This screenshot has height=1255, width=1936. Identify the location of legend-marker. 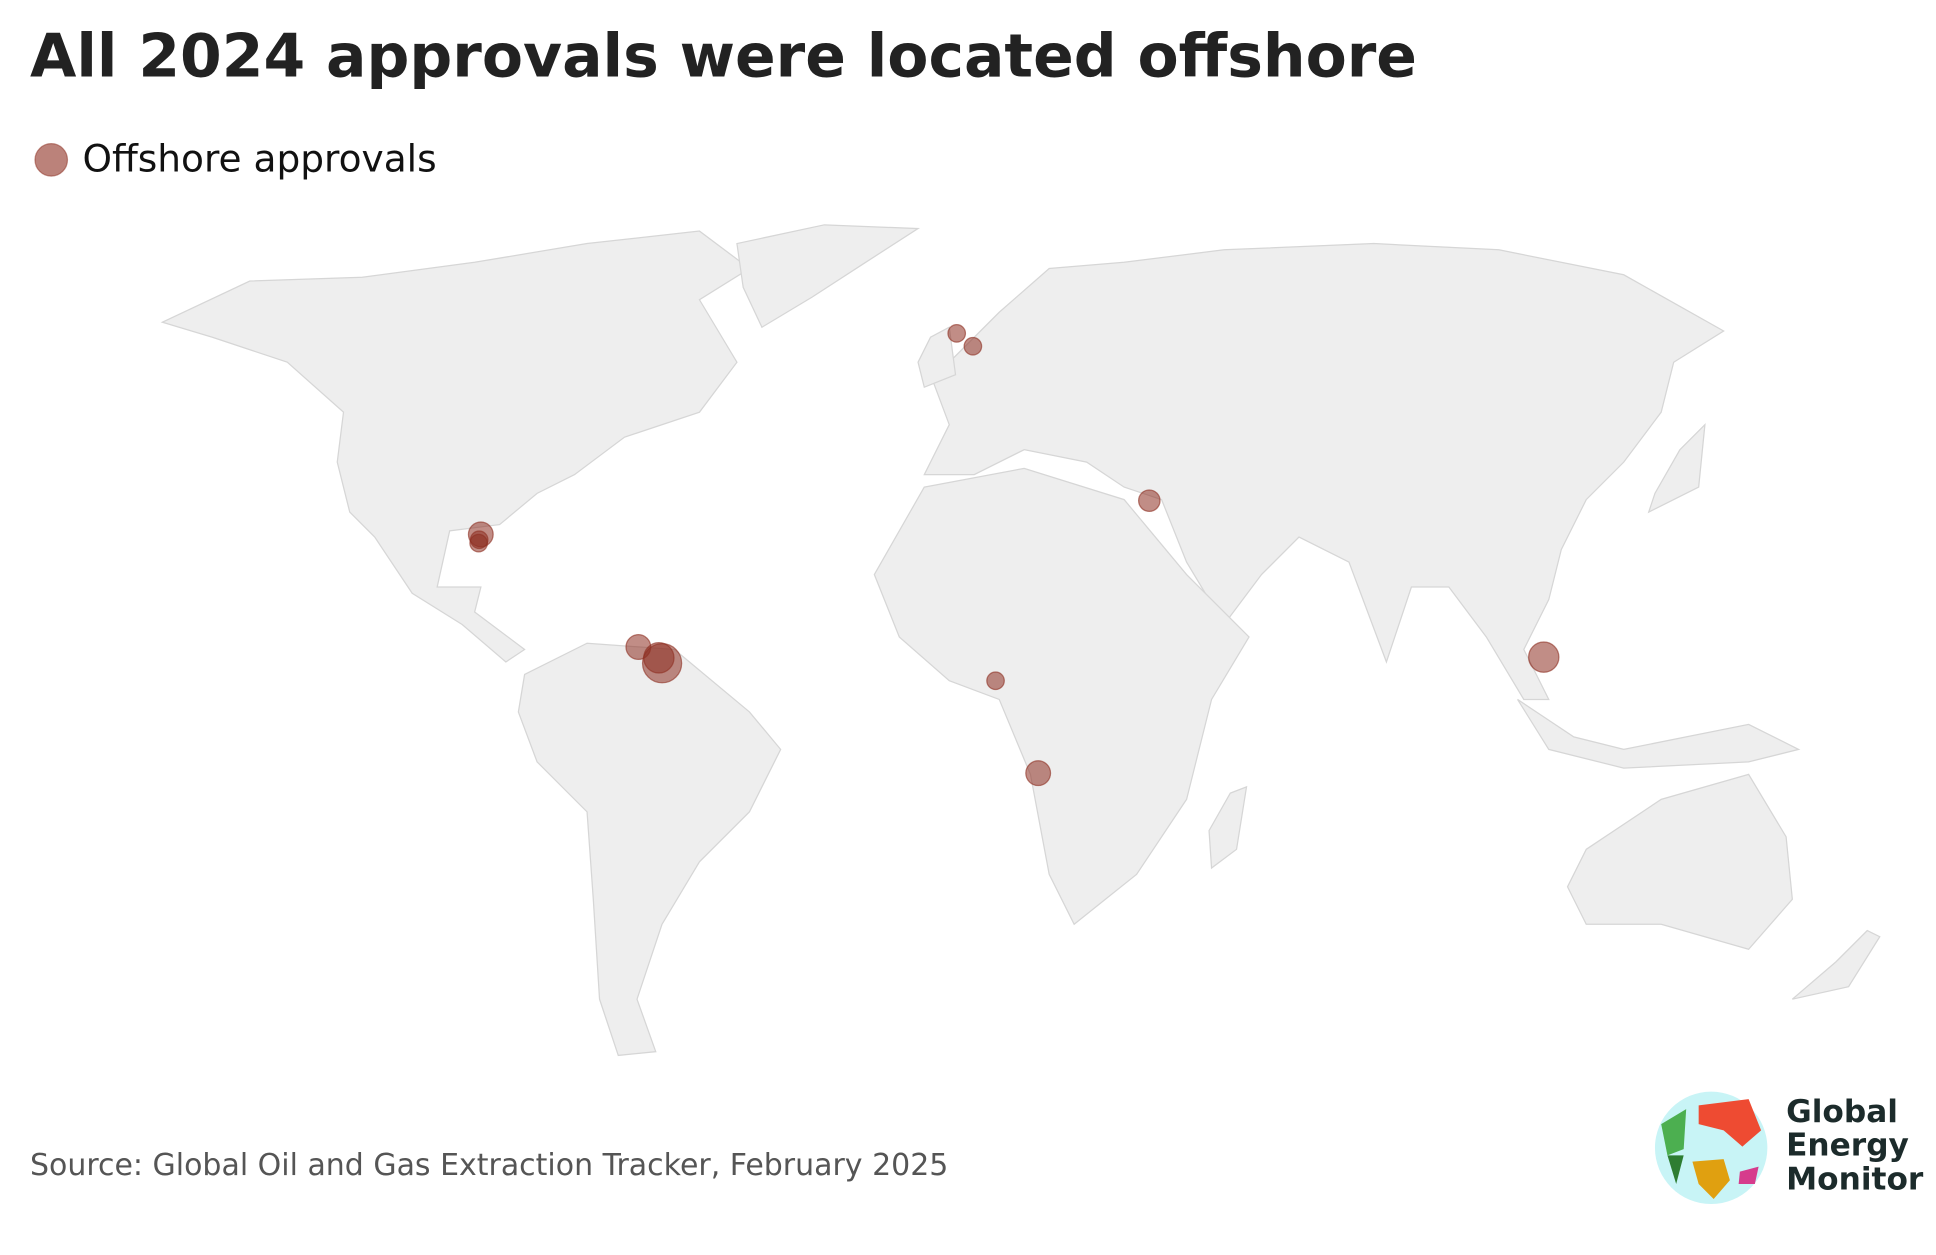
(51, 160).